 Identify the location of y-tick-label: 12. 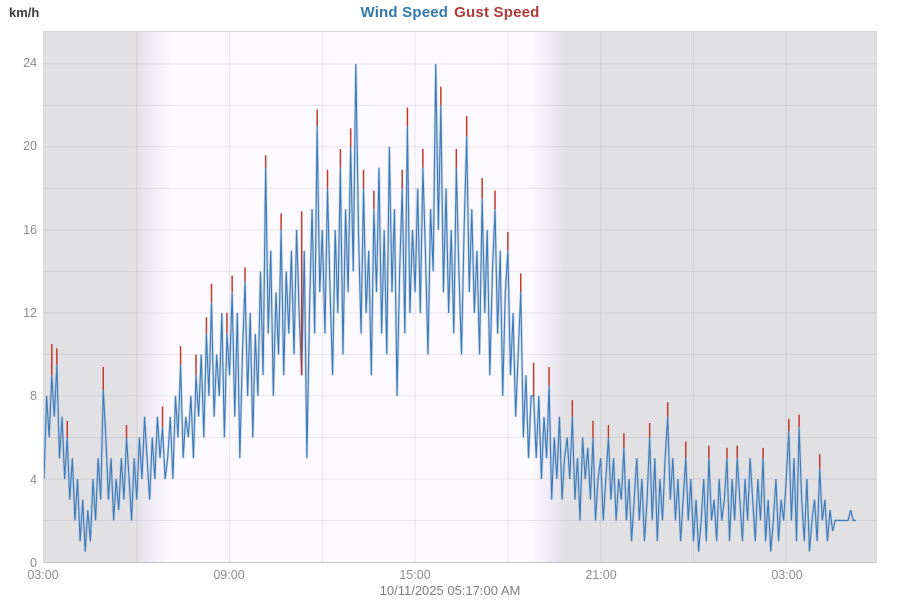
(30, 313).